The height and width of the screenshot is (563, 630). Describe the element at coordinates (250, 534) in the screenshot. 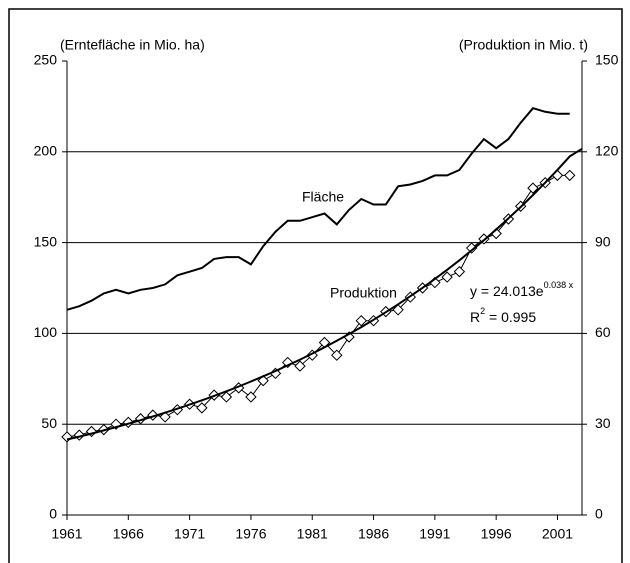

I see `x-tick-label: 1976` at that location.